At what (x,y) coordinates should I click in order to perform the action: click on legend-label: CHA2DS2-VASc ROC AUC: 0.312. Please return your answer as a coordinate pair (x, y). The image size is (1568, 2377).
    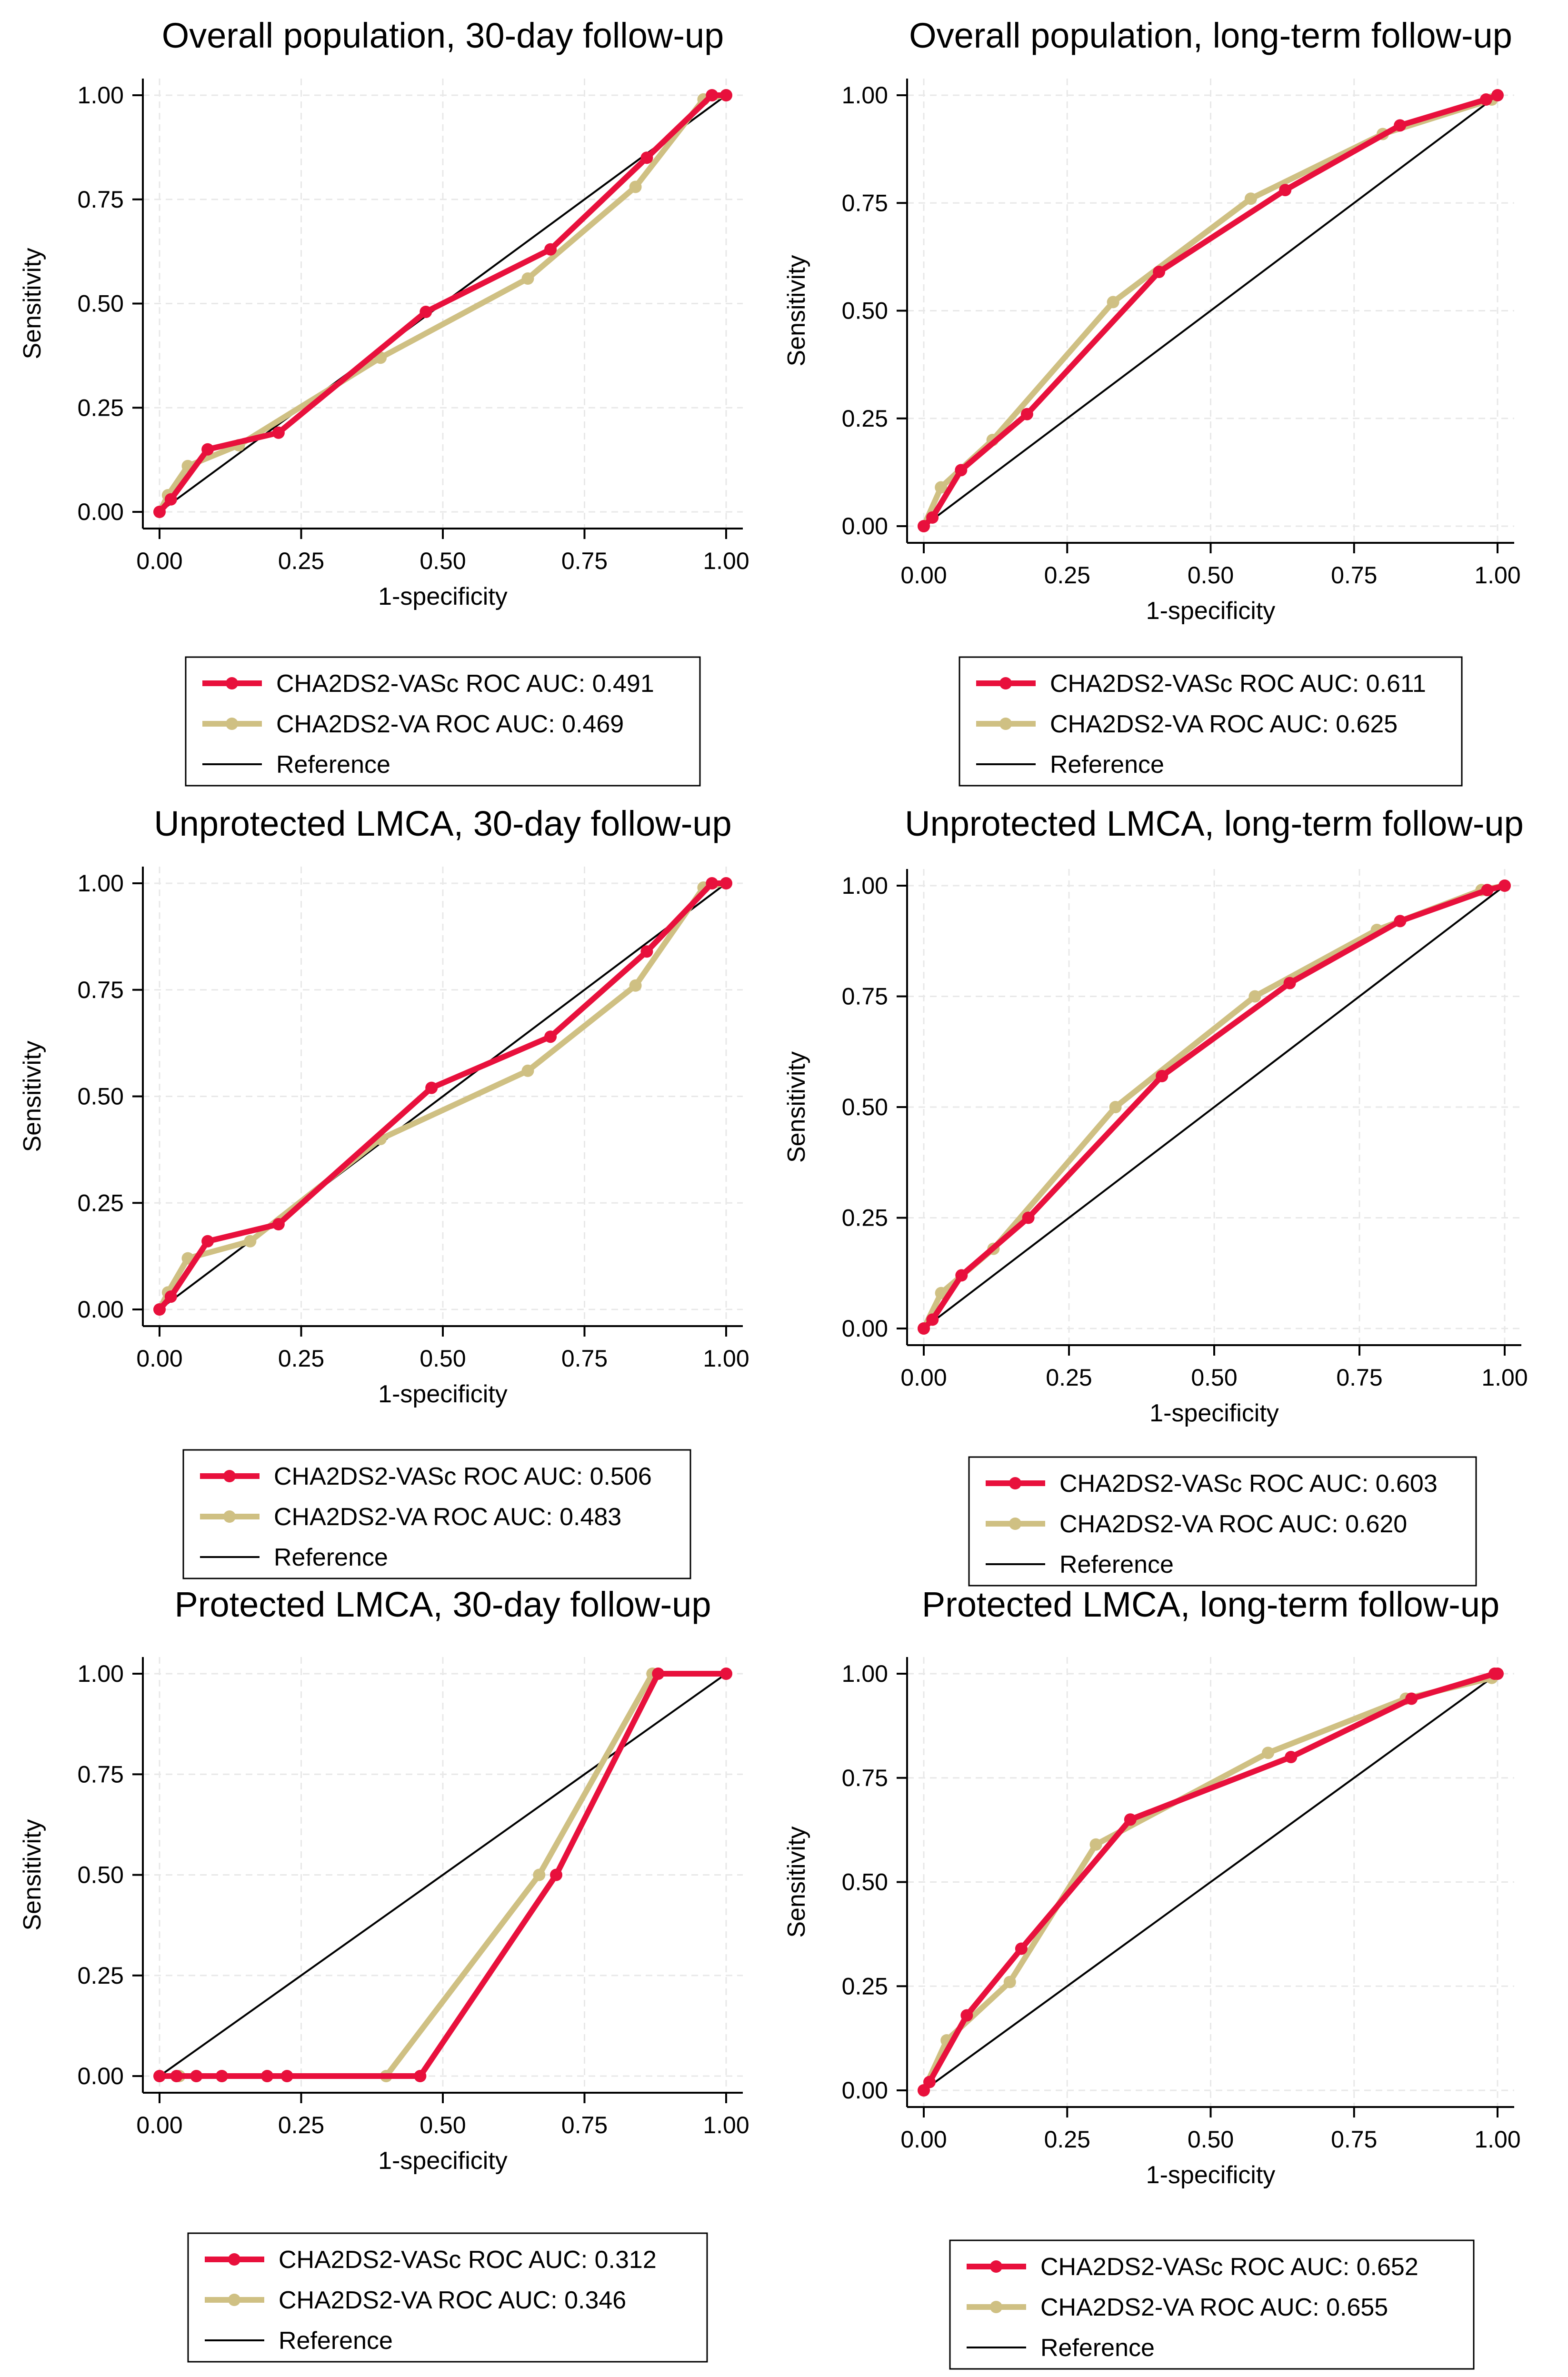
    Looking at the image, I should click on (468, 2260).